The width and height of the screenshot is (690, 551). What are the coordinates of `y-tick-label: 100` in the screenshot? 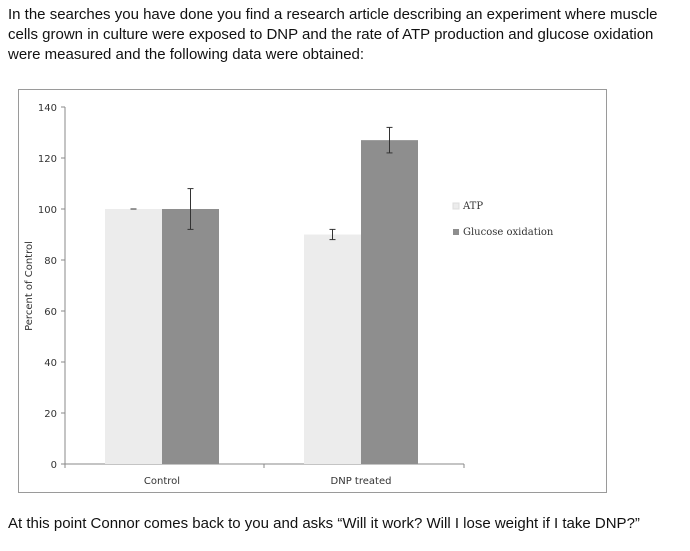 It's located at (47, 210).